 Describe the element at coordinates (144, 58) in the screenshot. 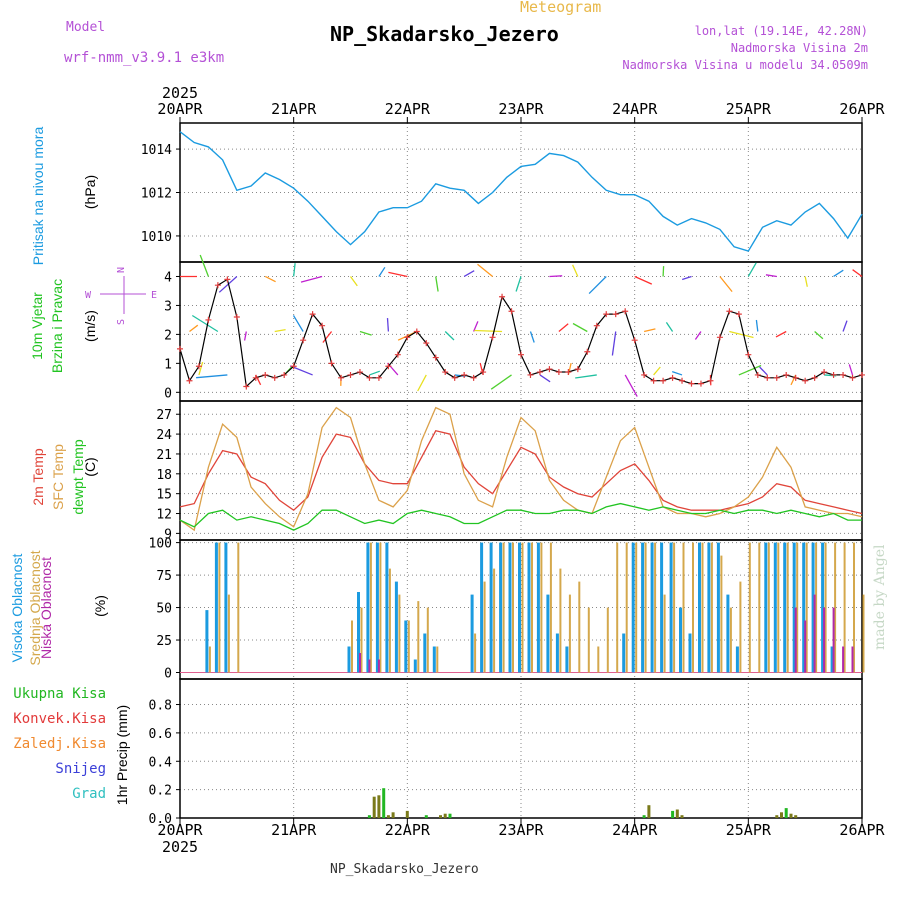

I see `model-name: wrf-nmm_v3.9.1 e3km` at that location.